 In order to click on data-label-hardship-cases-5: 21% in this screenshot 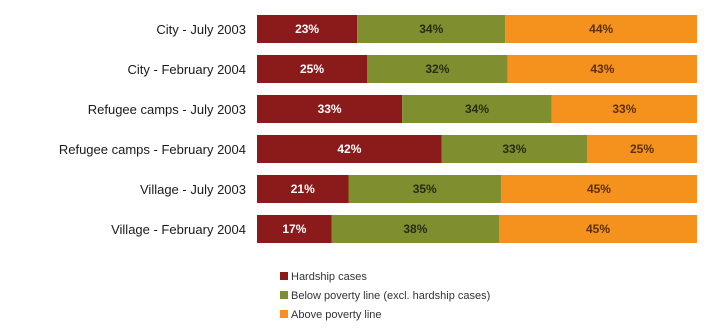, I will do `click(303, 189)`.